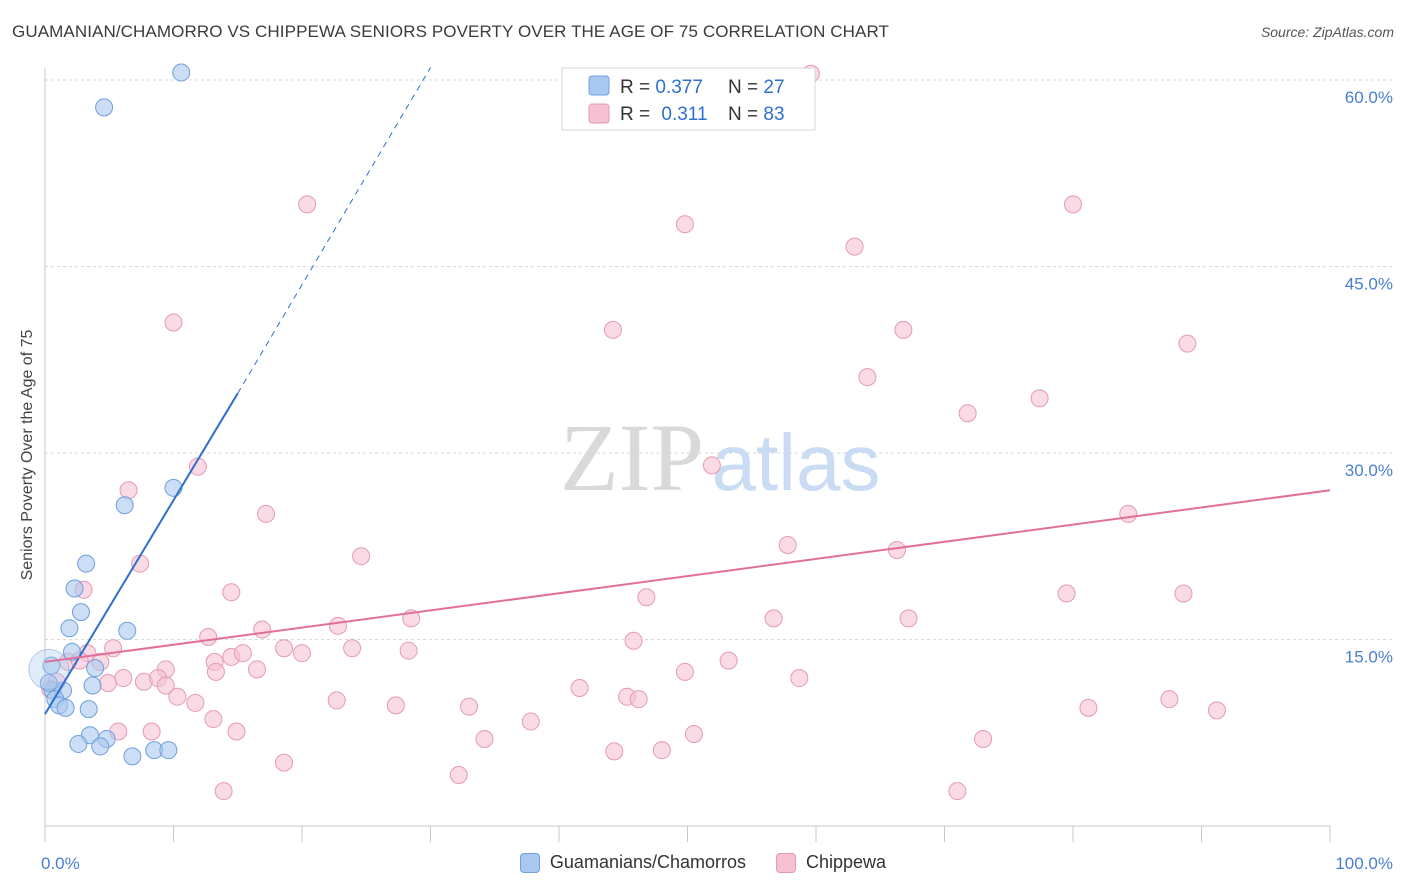 The height and width of the screenshot is (892, 1406). I want to click on legend-box: R = 0.377 N = 27 R = 0.311 N = 83, so click(688, 99).